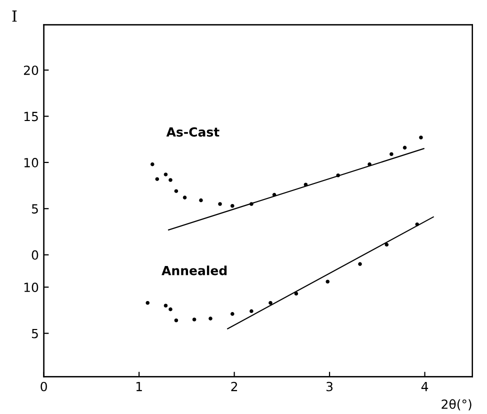 This screenshot has height=414, width=487. What do you see at coordinates (31, 71) in the screenshot?
I see `y2-tick-label: 20` at bounding box center [31, 71].